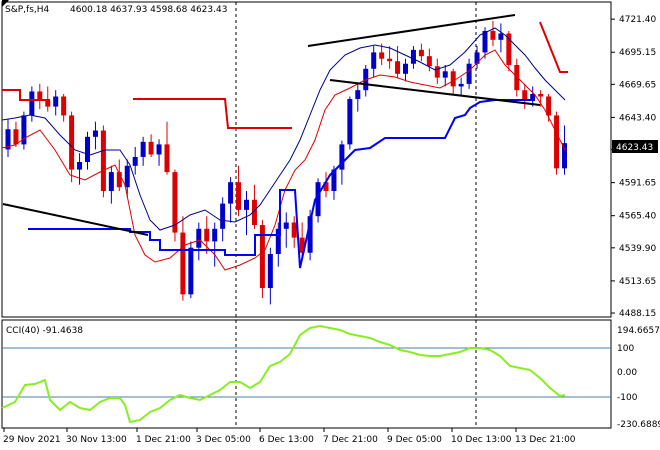 This screenshot has height=450, width=660. Describe the element at coordinates (545, 440) in the screenshot. I see `time-tick-label: 13 Dec 21:00` at that location.